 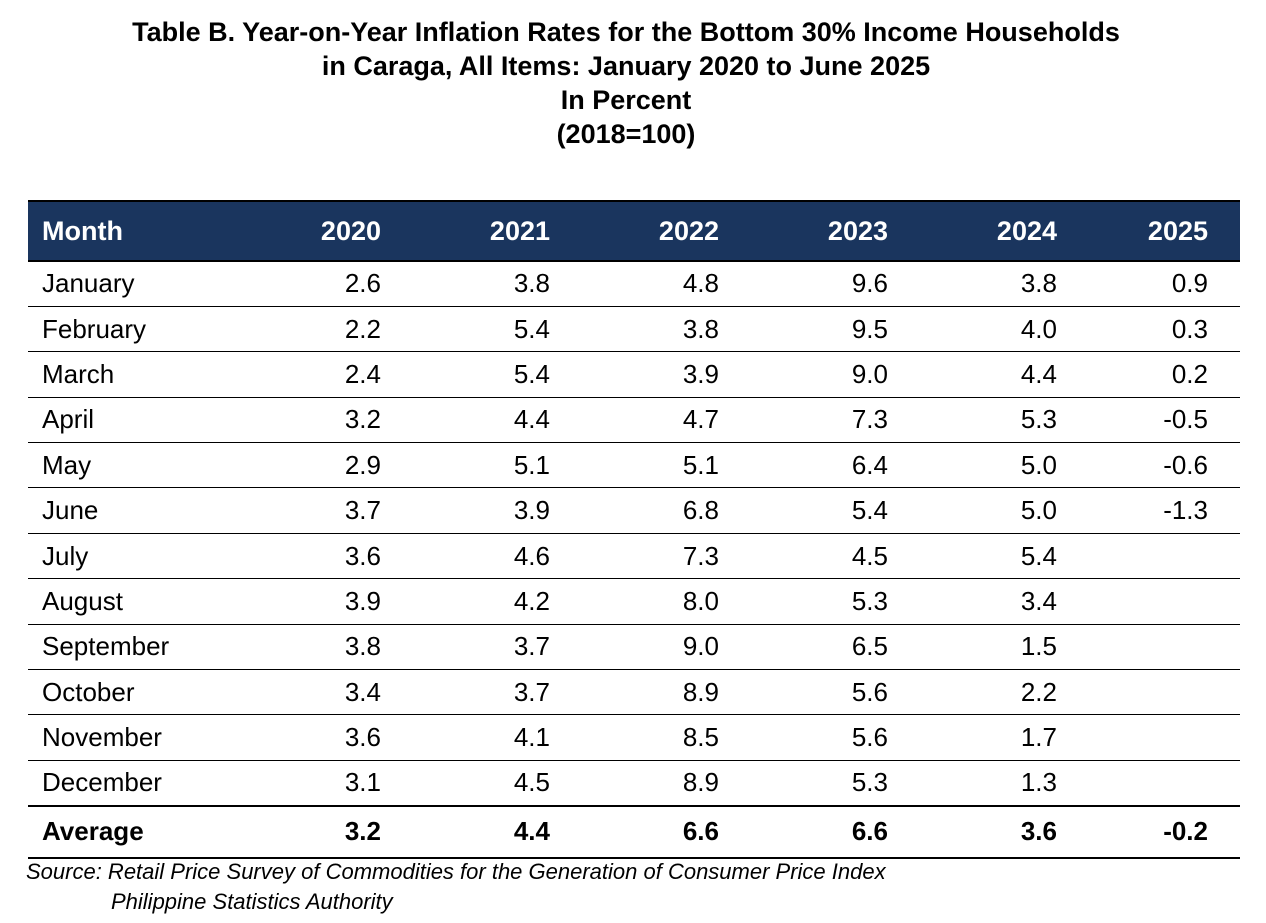 What do you see at coordinates (296, 737) in the screenshot?
I see `rate-cell: 3.6` at bounding box center [296, 737].